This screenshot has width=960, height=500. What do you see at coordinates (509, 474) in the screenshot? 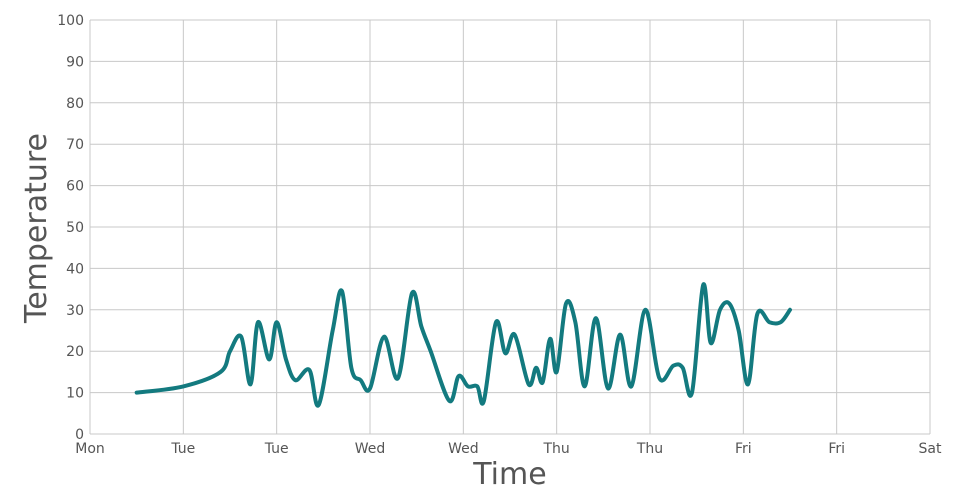
I see `x-axis-title: Time` at bounding box center [509, 474].